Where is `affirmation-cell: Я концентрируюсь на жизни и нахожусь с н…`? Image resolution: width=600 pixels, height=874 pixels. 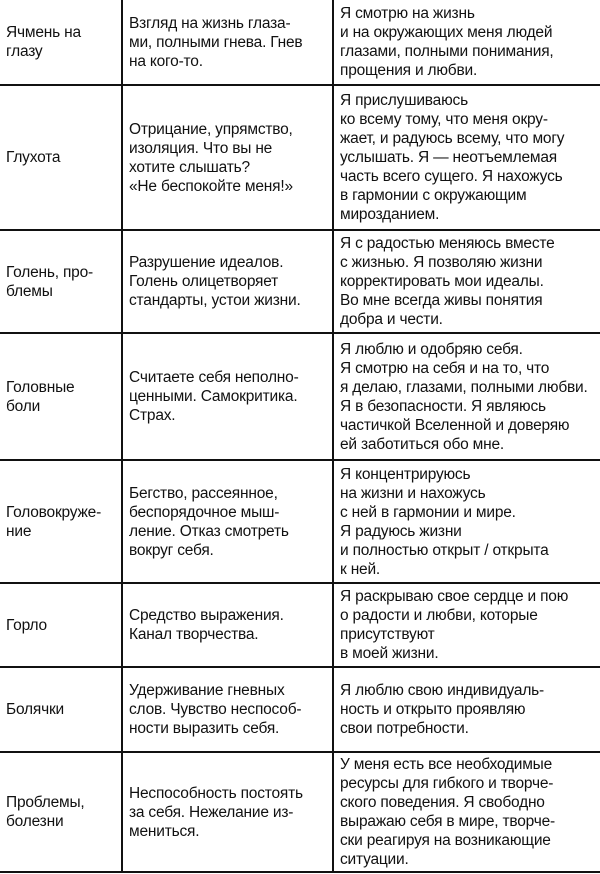 affirmation-cell: Я концентрируюсь на жизни и нахожусь с н… is located at coordinates (466, 521).